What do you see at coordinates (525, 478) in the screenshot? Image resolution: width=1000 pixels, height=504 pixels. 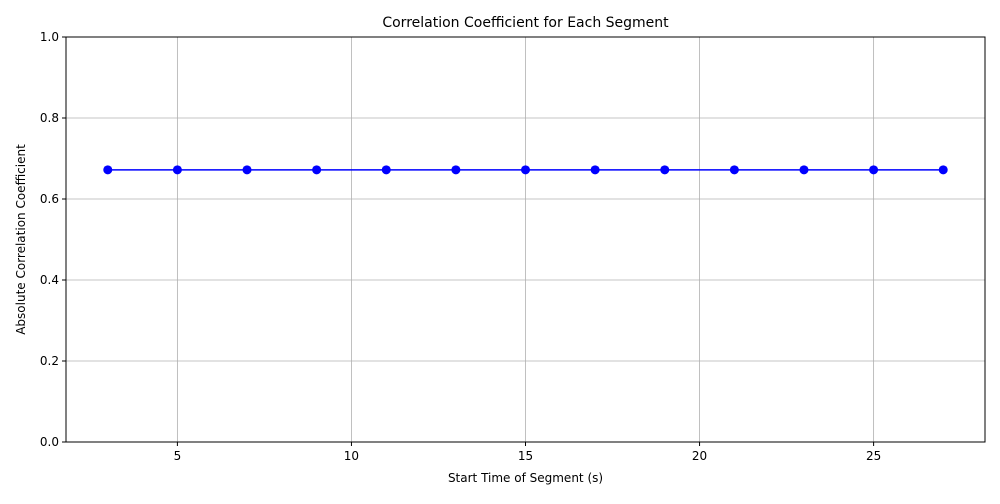 I see `x-axis-label: Start Time of Segment (s)` at bounding box center [525, 478].